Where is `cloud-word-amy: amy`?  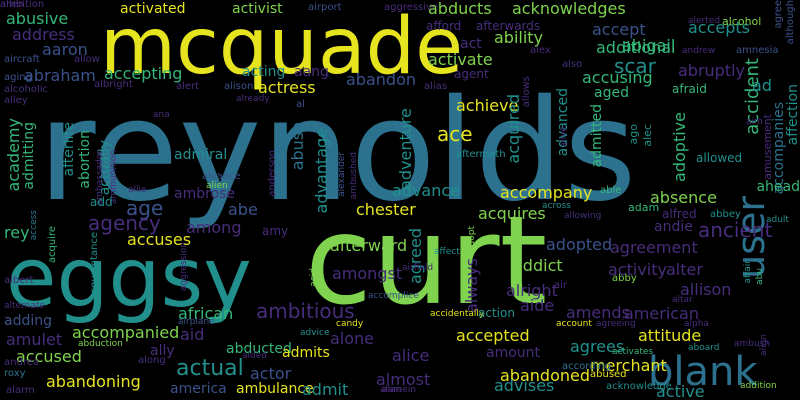
cloud-word-amy: amy is located at coordinates (275, 231).